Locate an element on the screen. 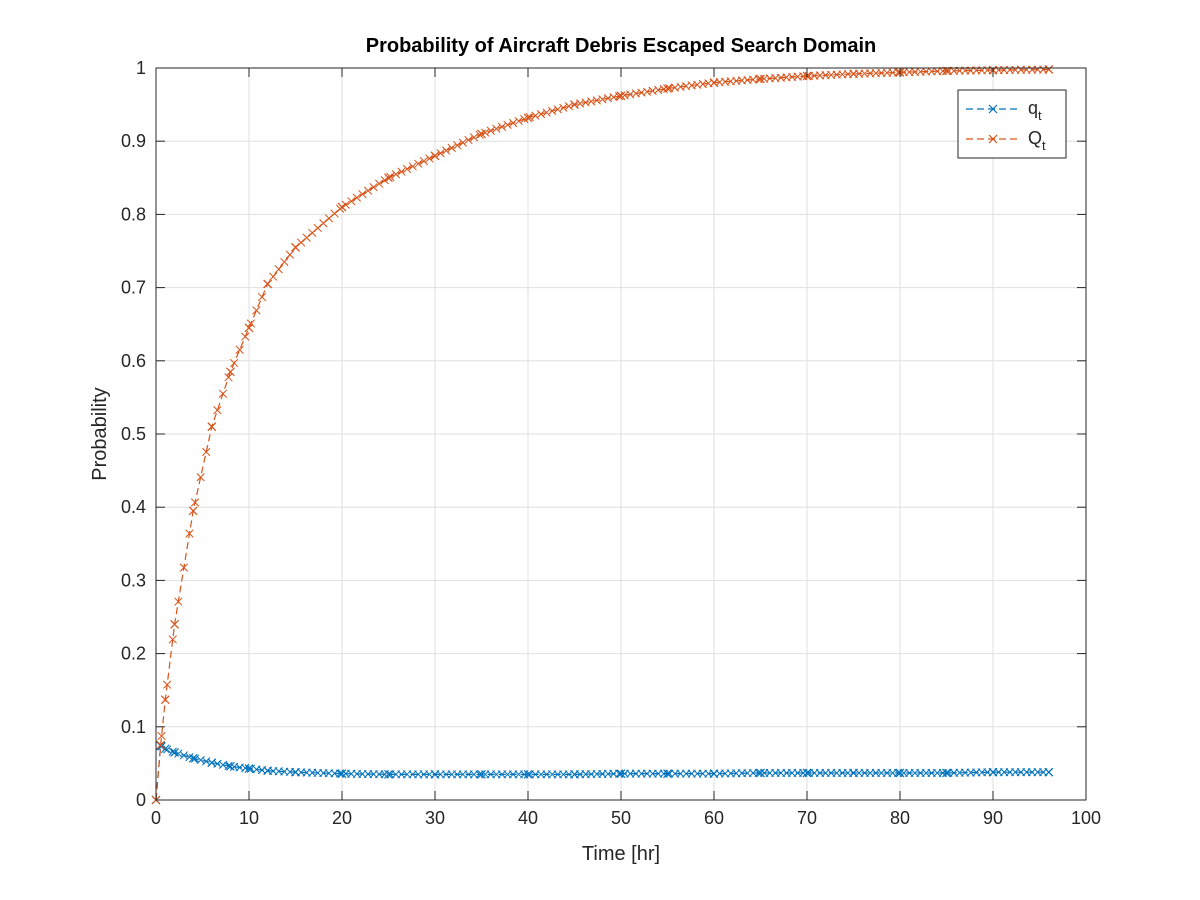 This screenshot has height=900, width=1200. x-tick-label: 100 is located at coordinates (1086, 818).